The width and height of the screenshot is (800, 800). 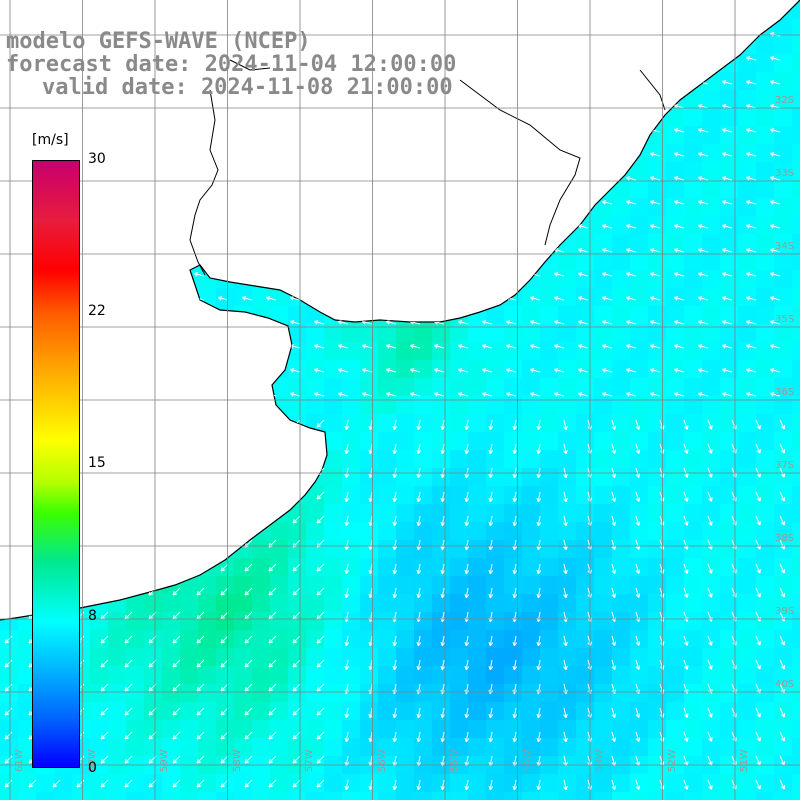 What do you see at coordinates (785, 611) in the screenshot?
I see `latitude-label: 39S` at bounding box center [785, 611].